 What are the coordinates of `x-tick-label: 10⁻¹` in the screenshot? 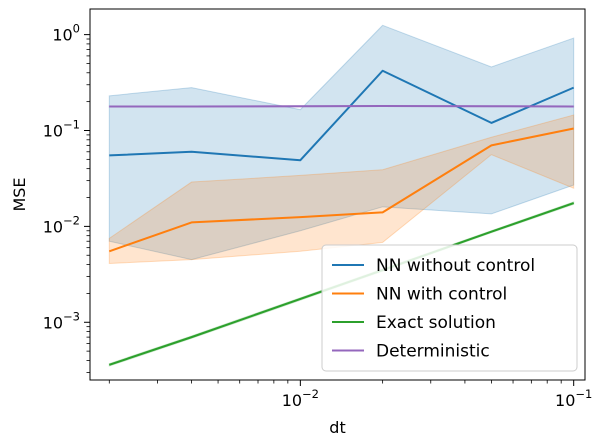 It's located at (573, 398).